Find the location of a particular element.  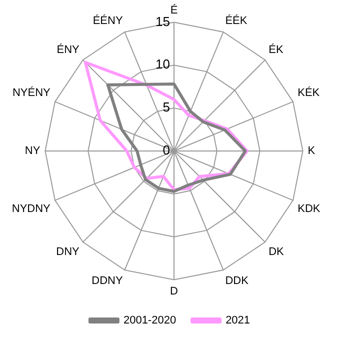

spoke-label: KÉK is located at coordinates (309, 93).